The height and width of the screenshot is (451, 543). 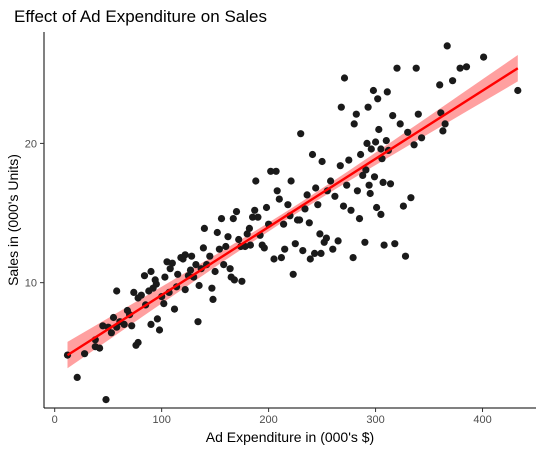 What do you see at coordinates (272, 417) in the screenshot?
I see `x-ticks: 0 100 200 300 400` at bounding box center [272, 417].